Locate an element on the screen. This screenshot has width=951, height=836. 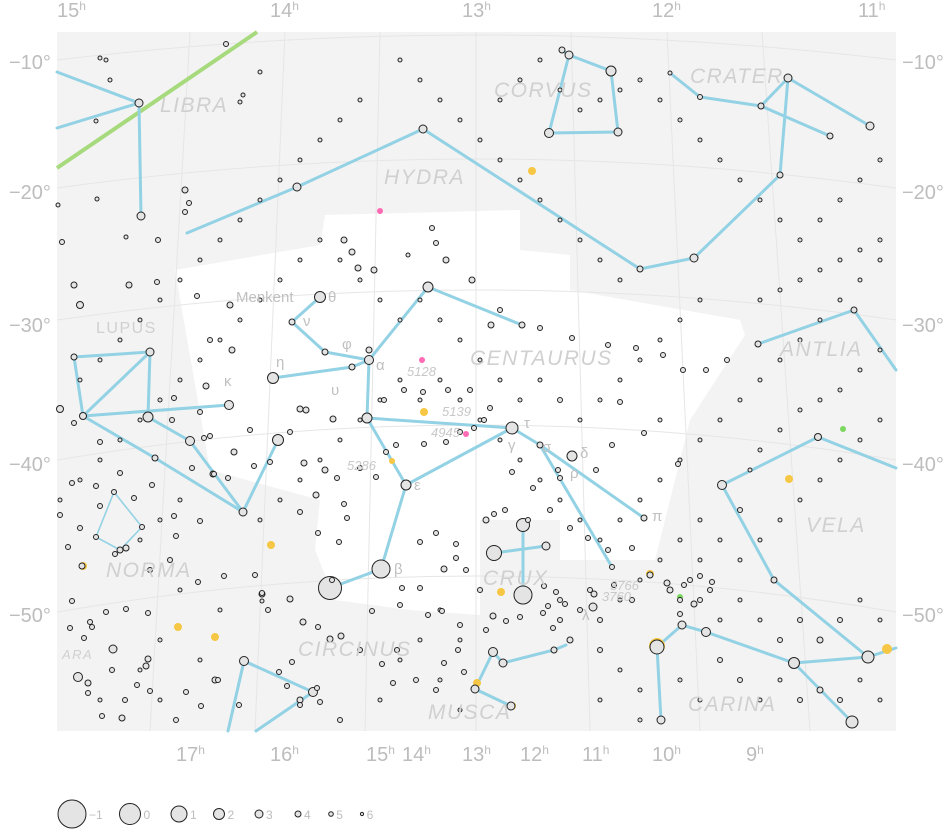
legend-magnitude-label: 0 is located at coordinates (147, 815).